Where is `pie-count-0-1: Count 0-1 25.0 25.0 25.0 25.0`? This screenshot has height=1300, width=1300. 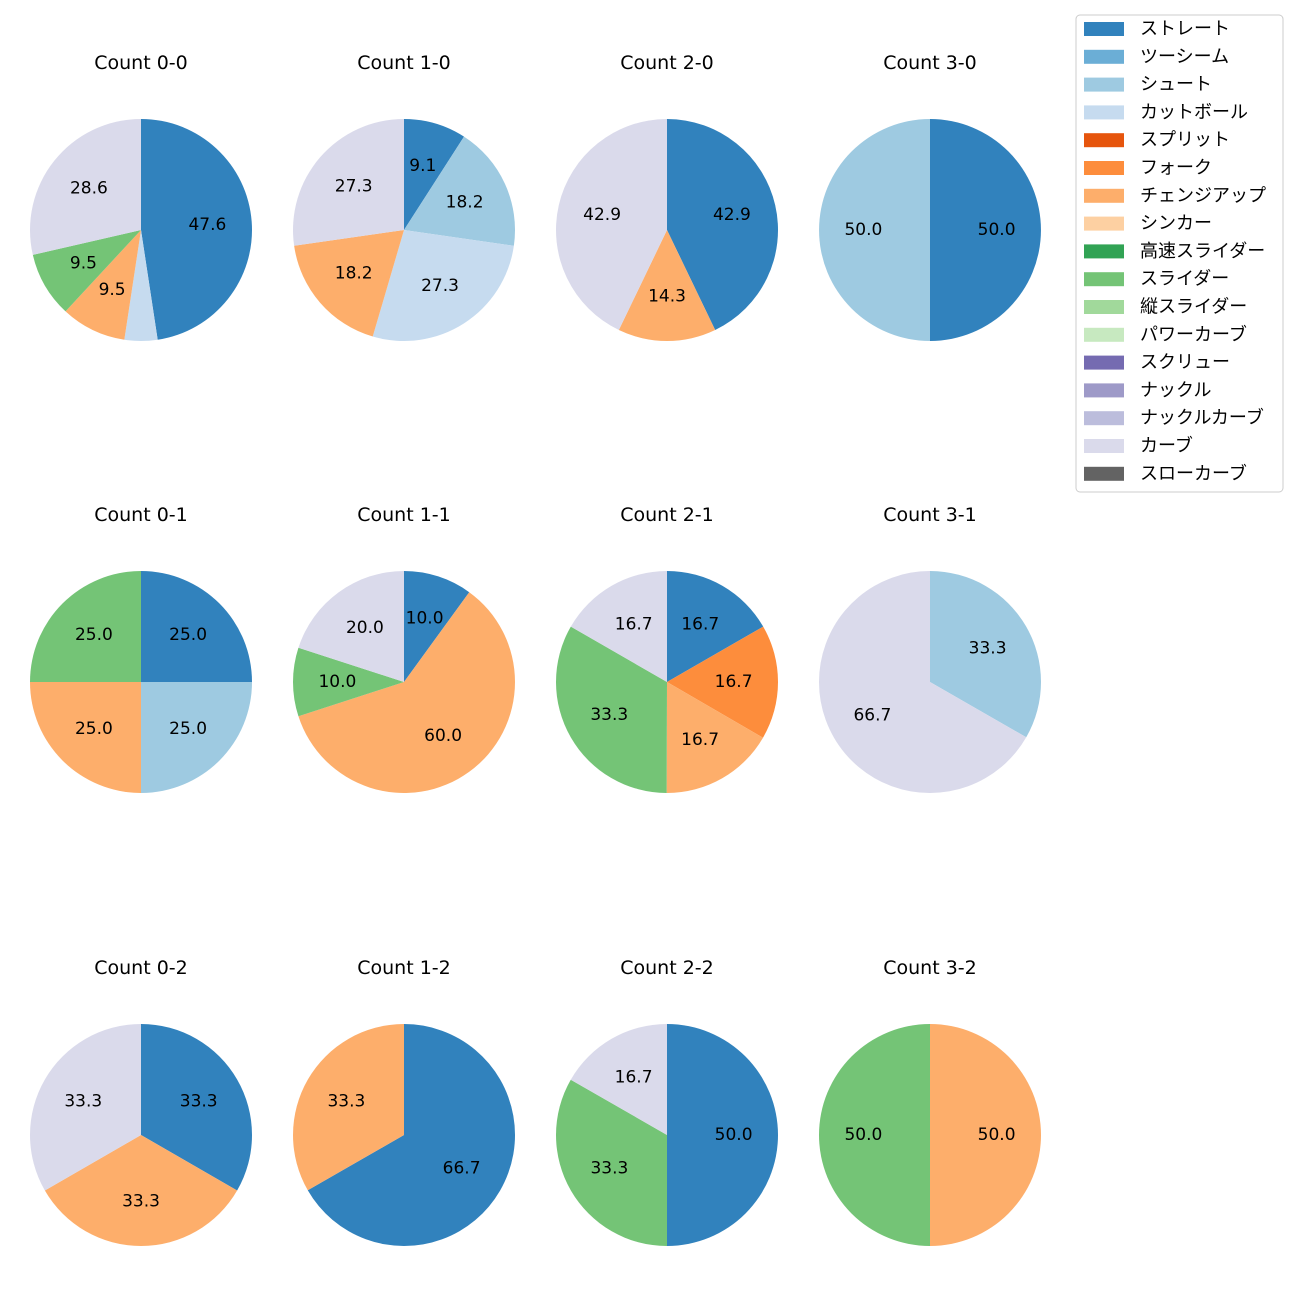 pie-count-0-1: Count 0-1 25.0 25.0 25.0 25.0 is located at coordinates (141, 648).